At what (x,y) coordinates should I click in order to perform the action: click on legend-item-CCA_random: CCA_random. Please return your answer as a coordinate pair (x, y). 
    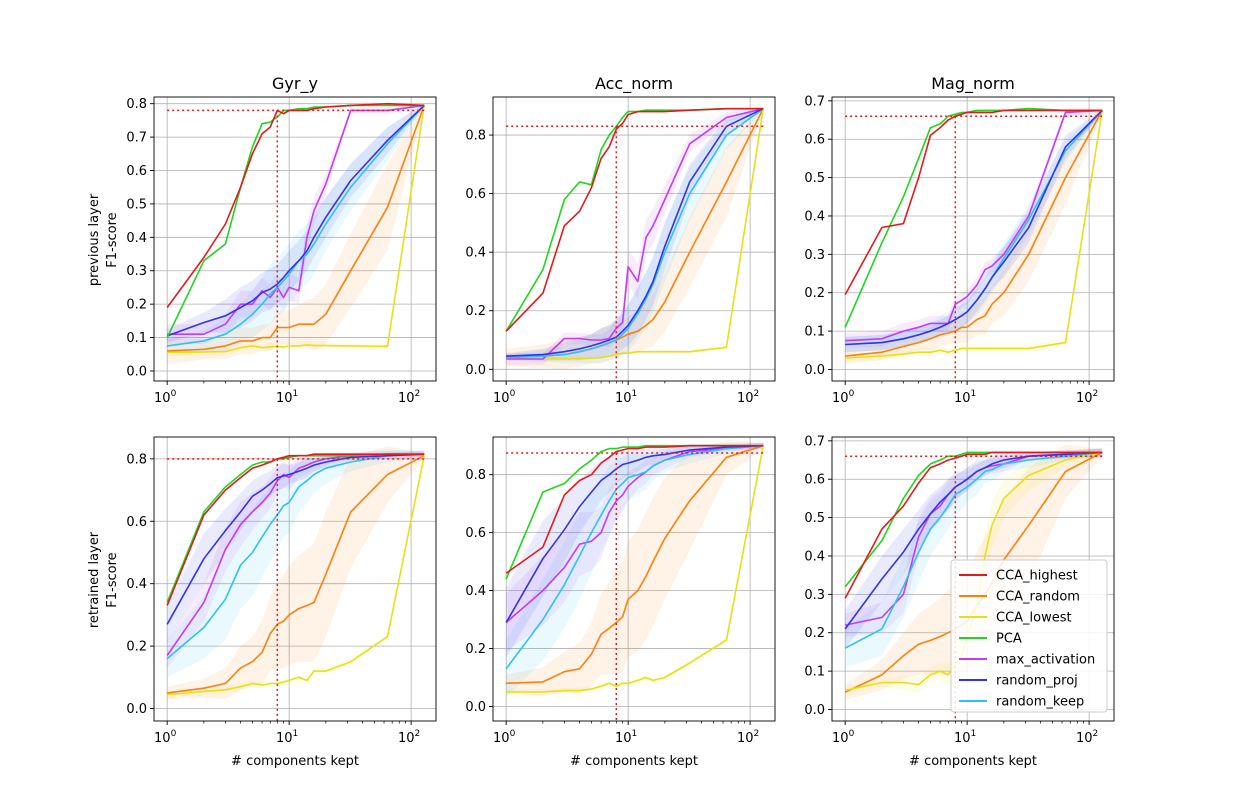
    Looking at the image, I should click on (1019, 597).